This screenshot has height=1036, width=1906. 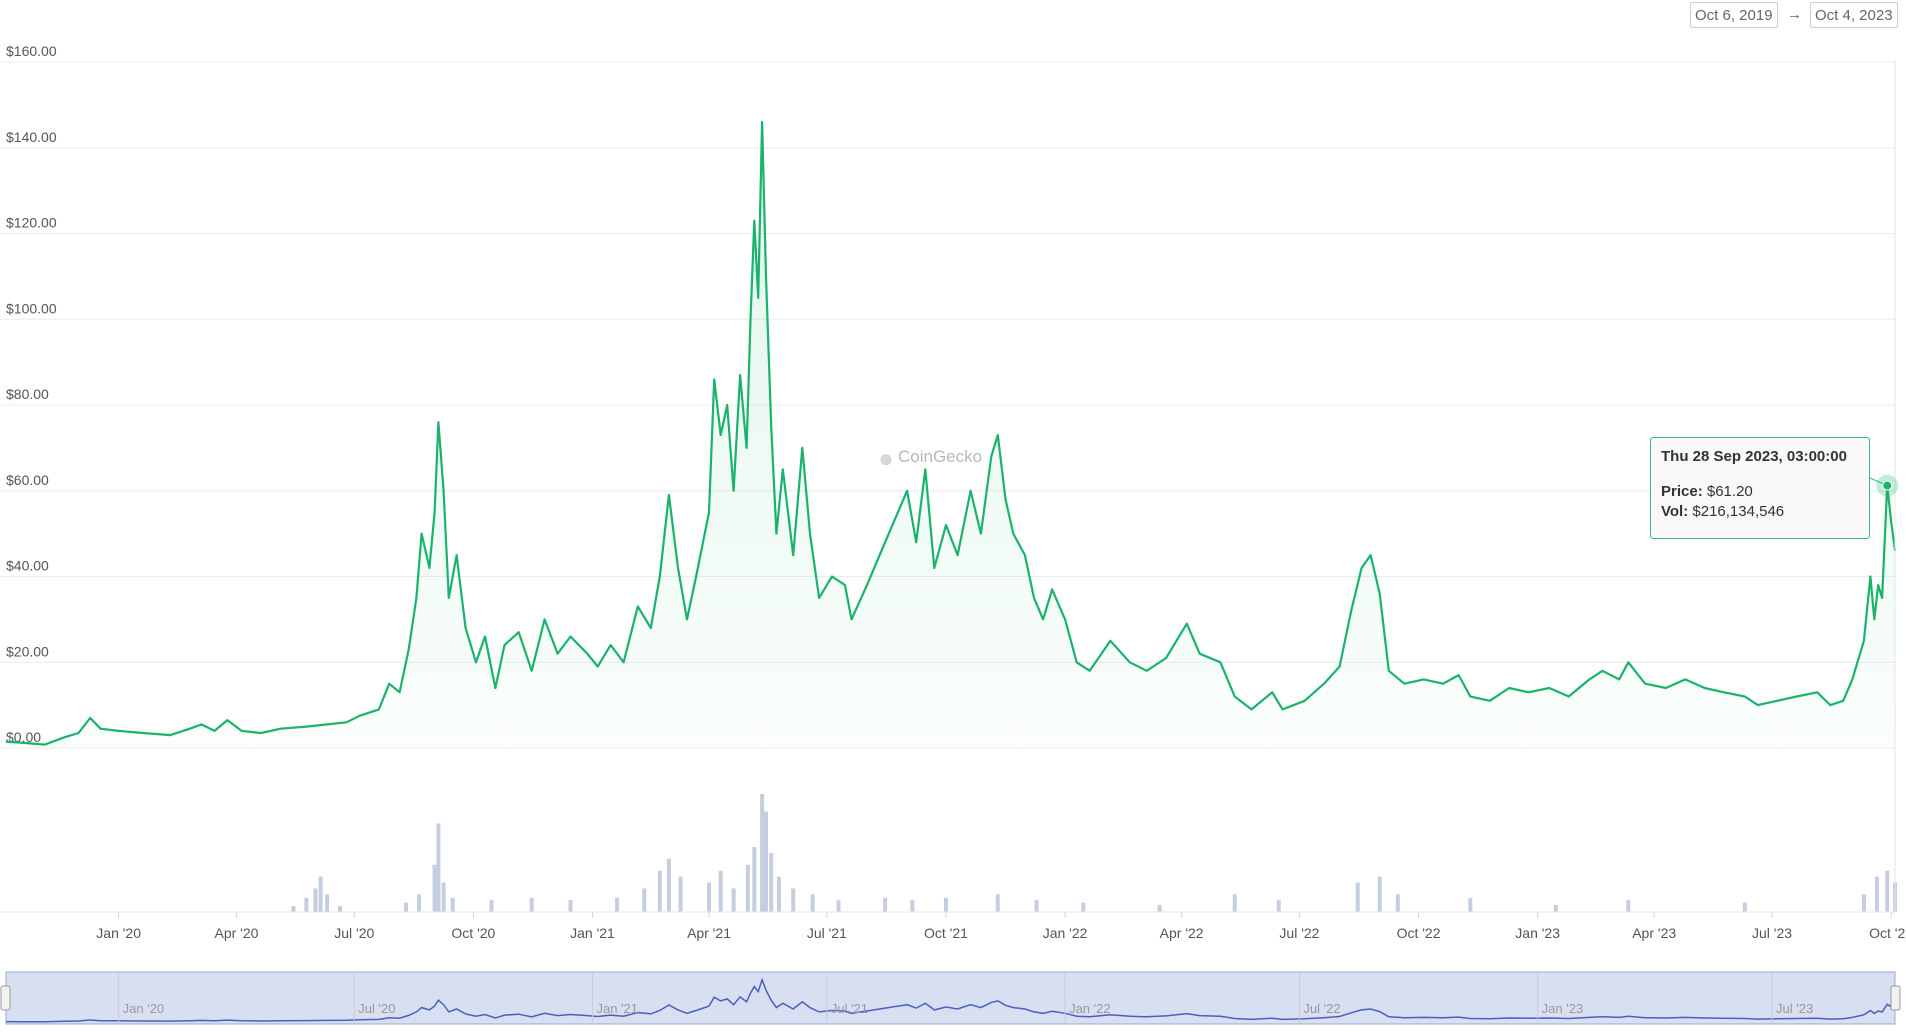 What do you see at coordinates (27, 394) in the screenshot?
I see `y-tick-label: $80.00` at bounding box center [27, 394].